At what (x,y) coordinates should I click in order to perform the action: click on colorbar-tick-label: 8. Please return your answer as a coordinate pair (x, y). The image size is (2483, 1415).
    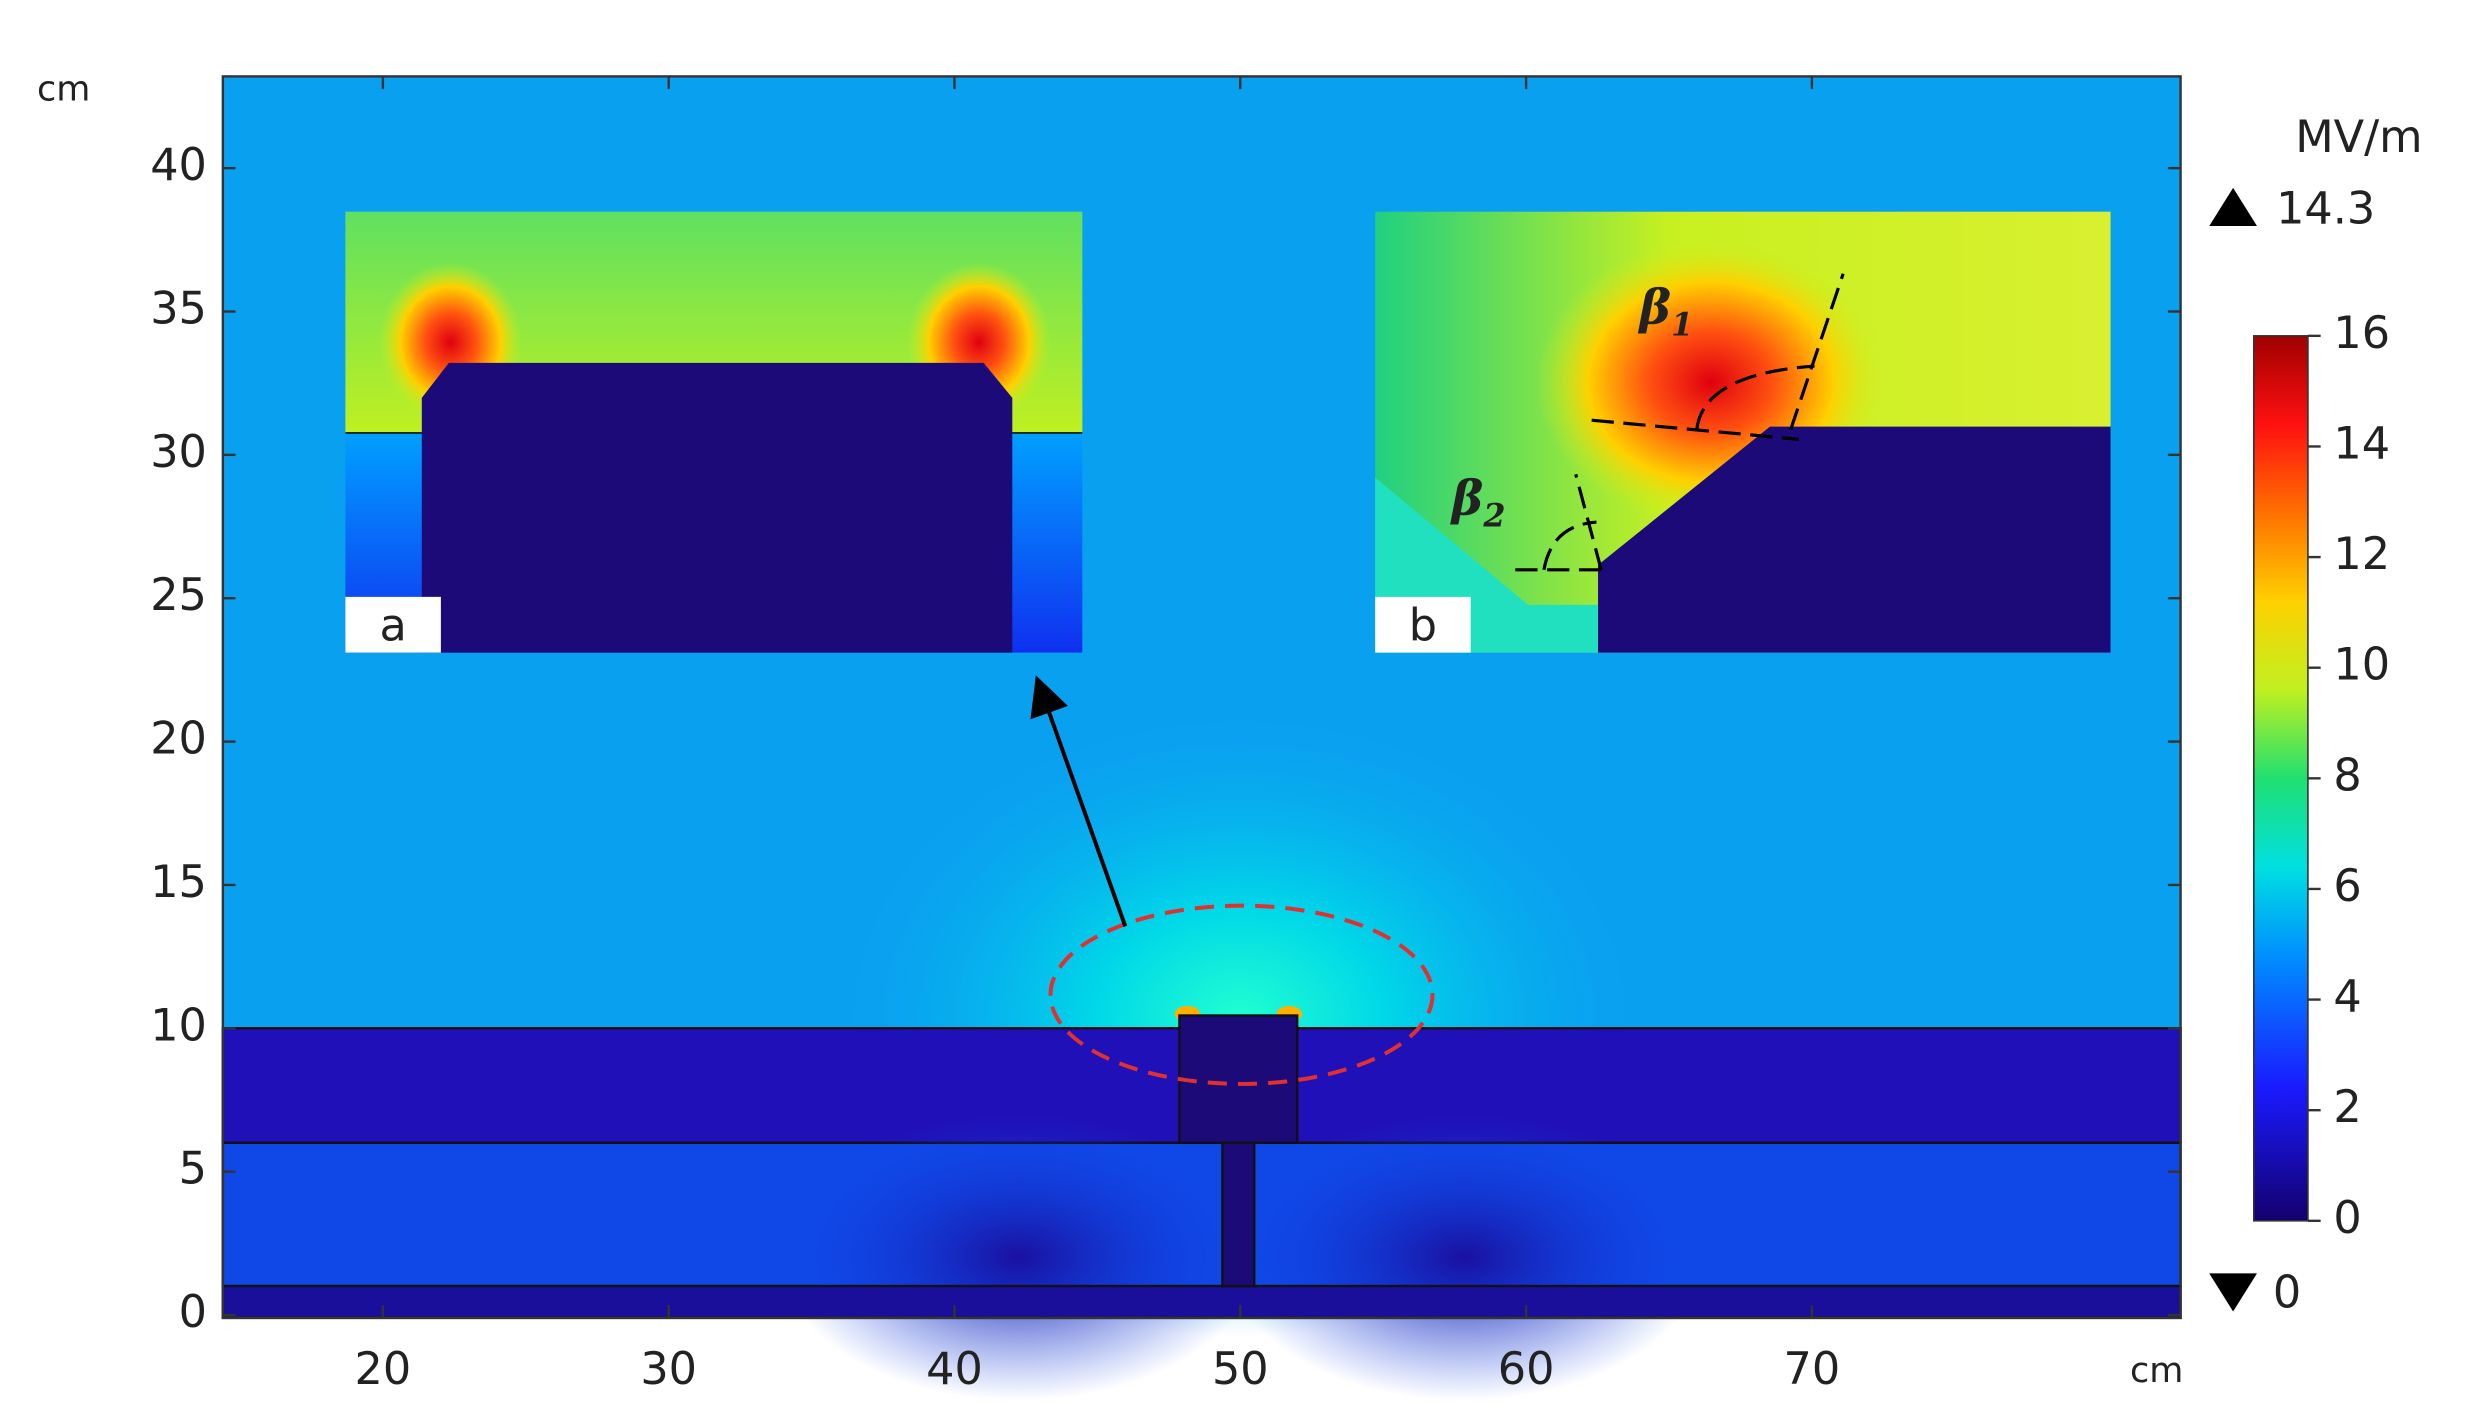
    Looking at the image, I should click on (2347, 775).